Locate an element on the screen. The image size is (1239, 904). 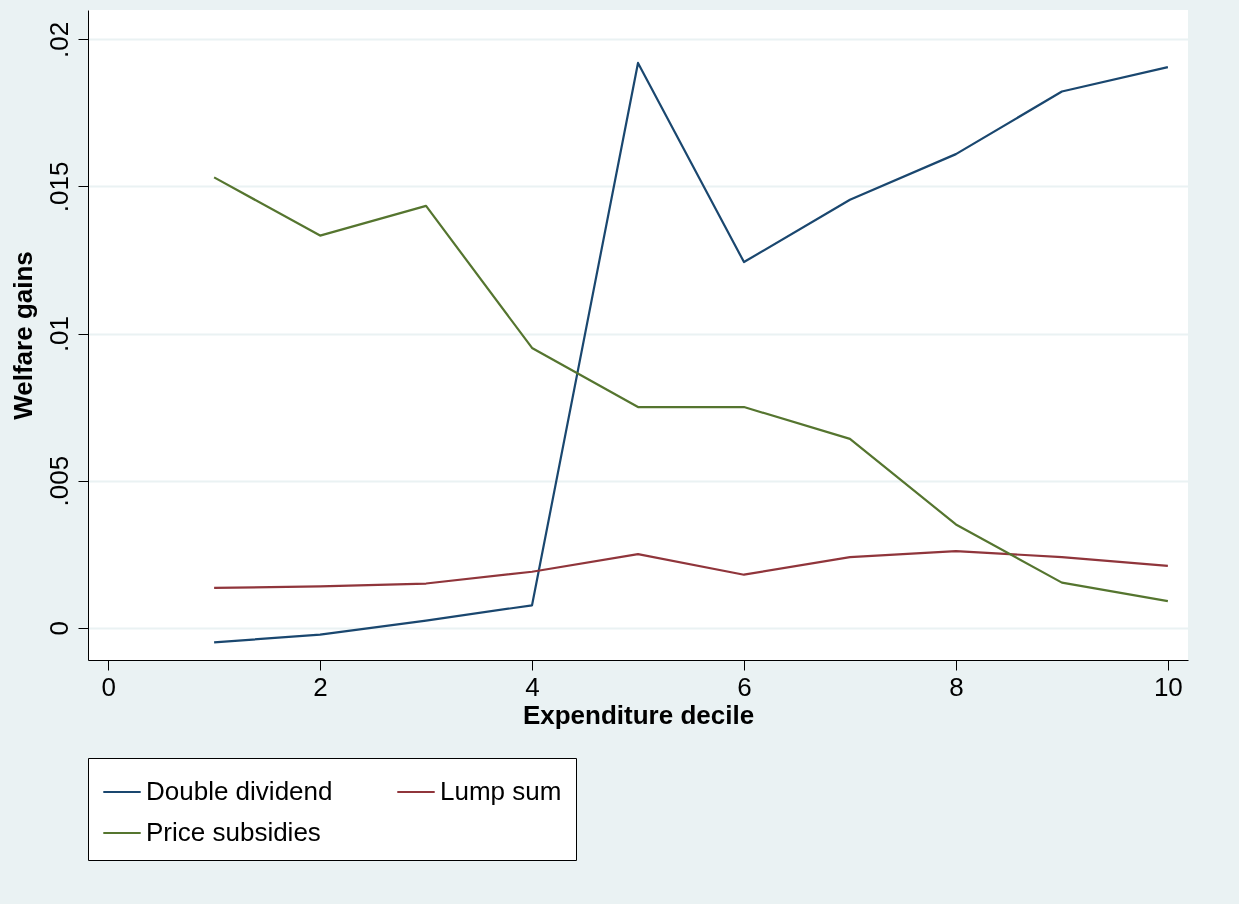
y-tick-label: .01 is located at coordinates (58, 334).